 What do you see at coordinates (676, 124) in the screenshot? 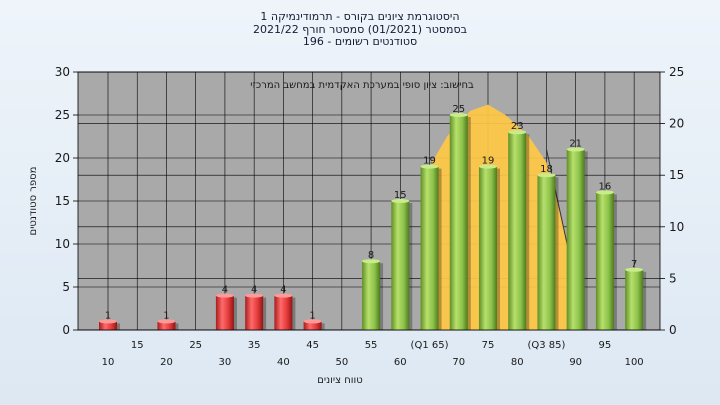
I see `y2-tick-label: 20` at bounding box center [676, 124].